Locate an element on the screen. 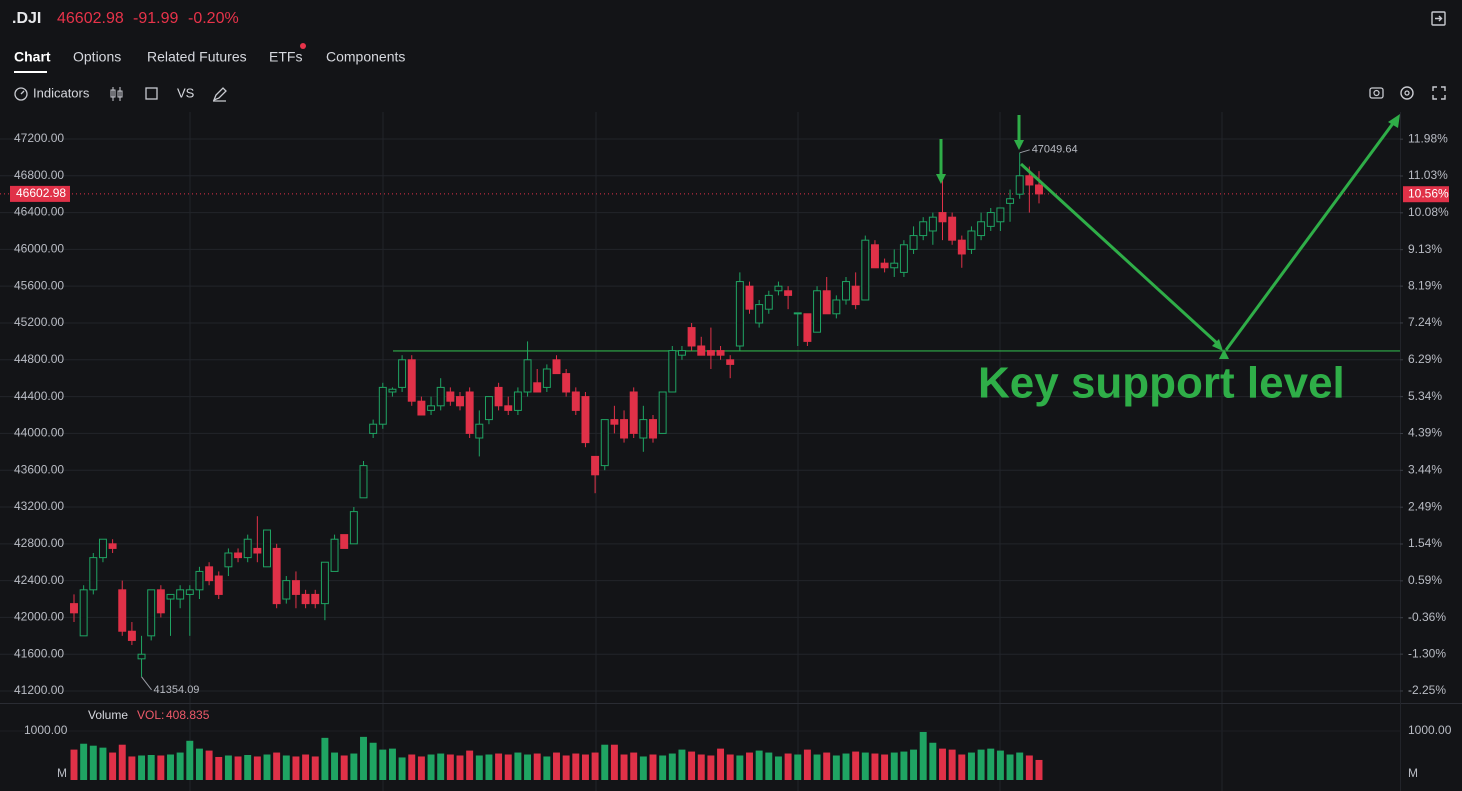 The width and height of the screenshot is (1462, 791). y-tick-label: 42800.00 is located at coordinates (39, 543).